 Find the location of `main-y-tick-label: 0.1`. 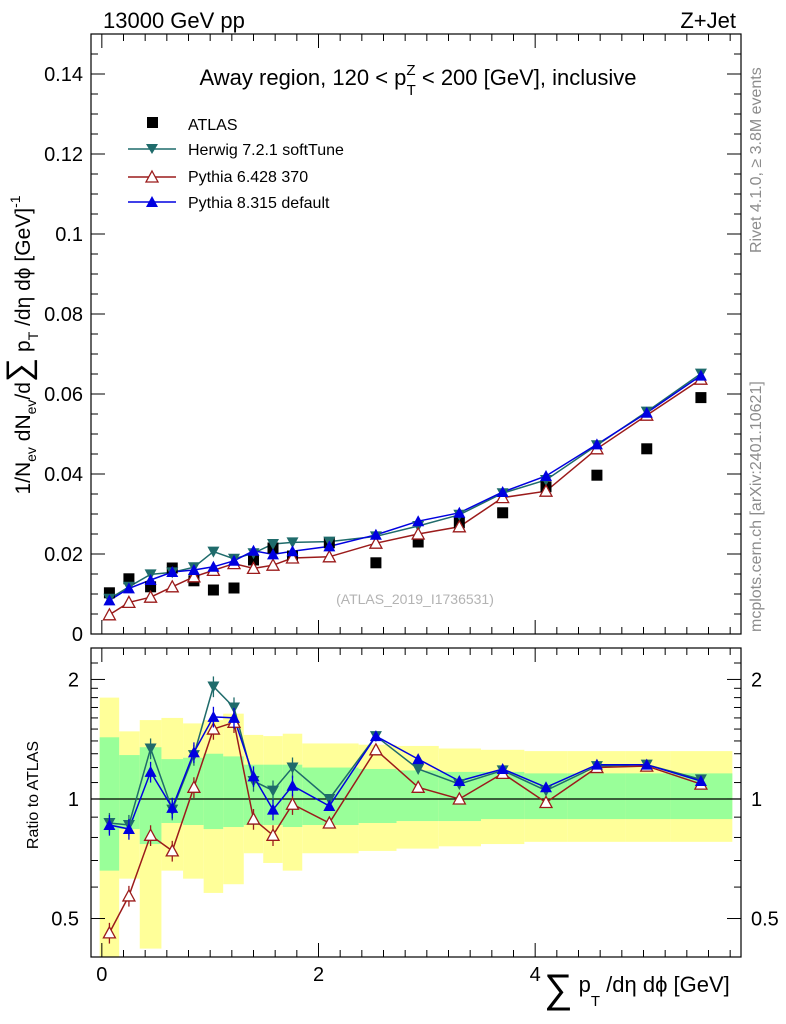

main-y-tick-label: 0.1 is located at coordinates (69, 235).